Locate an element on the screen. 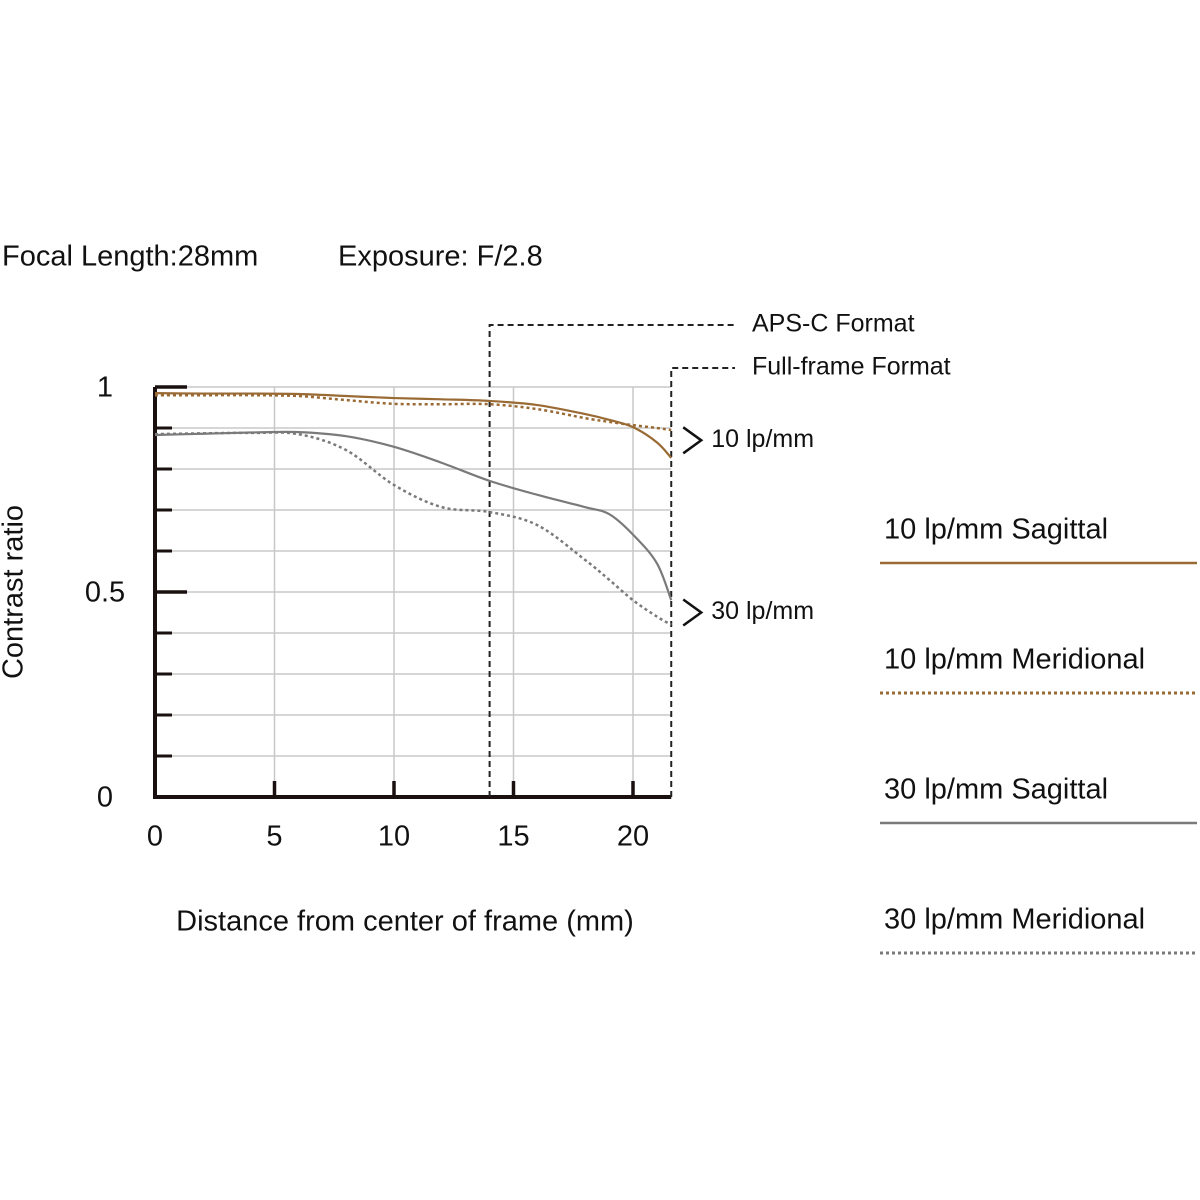 This screenshot has height=1200, width=1200. chart-subtitle: Exposure: F/2.8 is located at coordinates (440, 257).